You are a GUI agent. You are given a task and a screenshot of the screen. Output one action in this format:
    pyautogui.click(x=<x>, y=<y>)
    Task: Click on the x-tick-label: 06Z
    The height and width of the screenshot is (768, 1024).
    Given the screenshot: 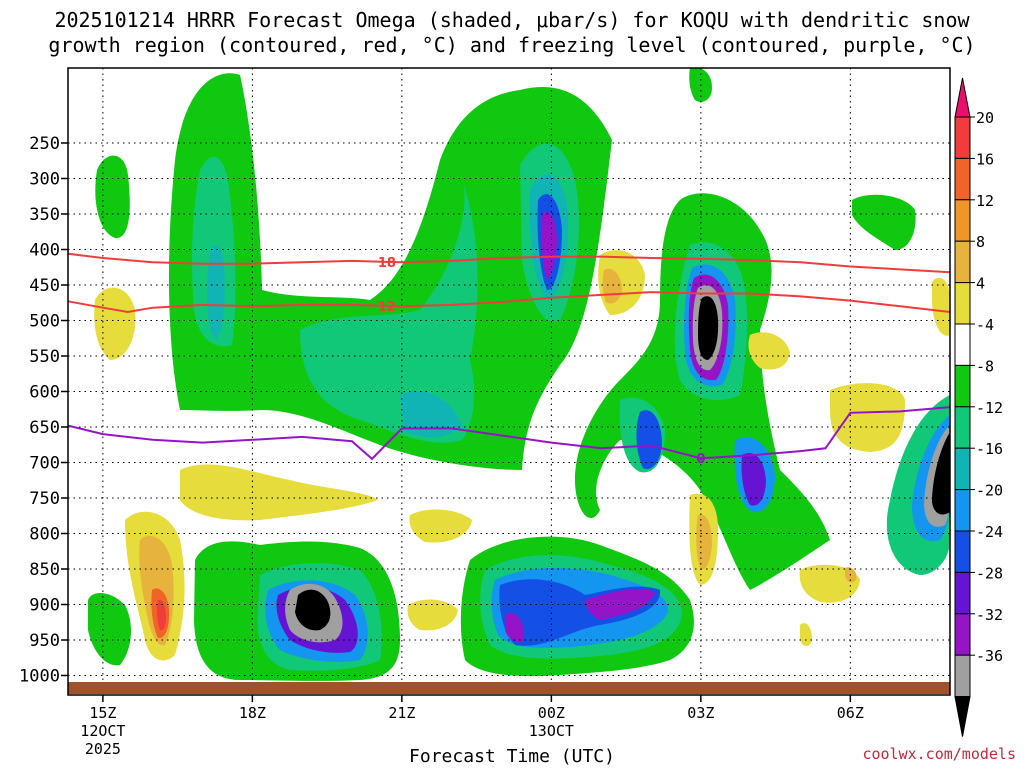 What is the action you would take?
    pyautogui.click(x=850, y=713)
    